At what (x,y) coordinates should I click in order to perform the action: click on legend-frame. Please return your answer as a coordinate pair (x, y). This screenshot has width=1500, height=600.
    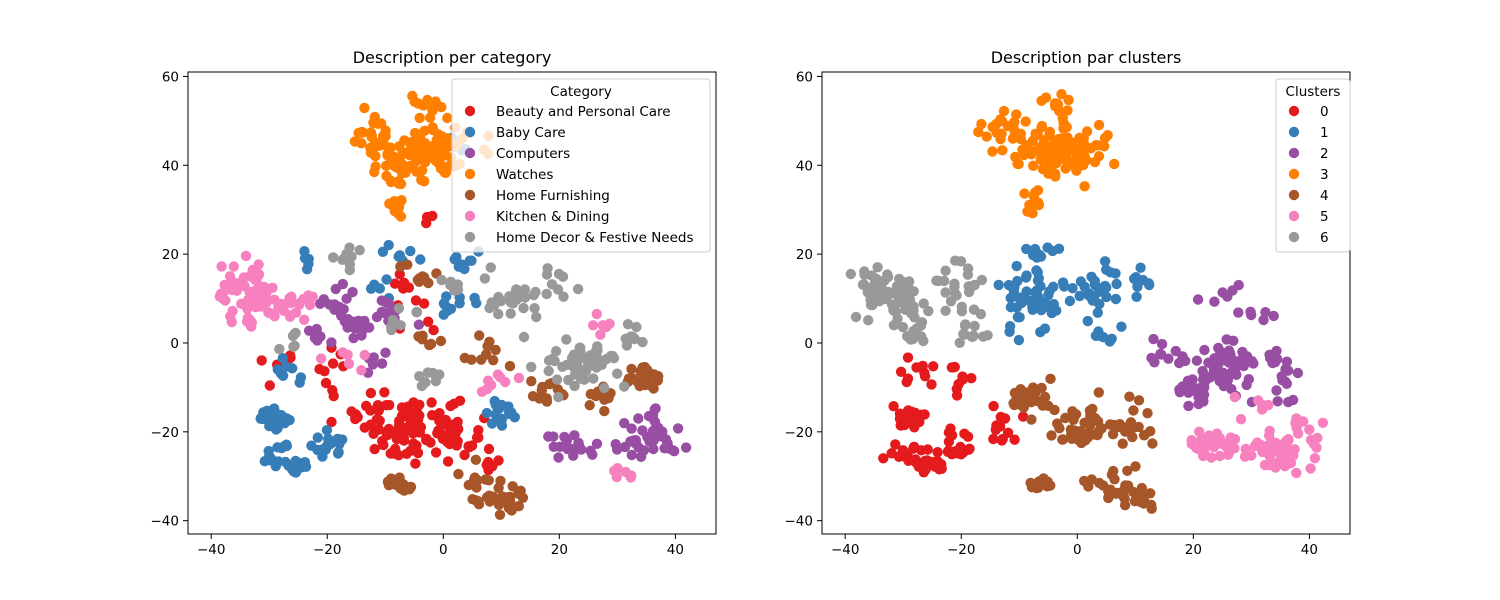
    Looking at the image, I should click on (581, 165).